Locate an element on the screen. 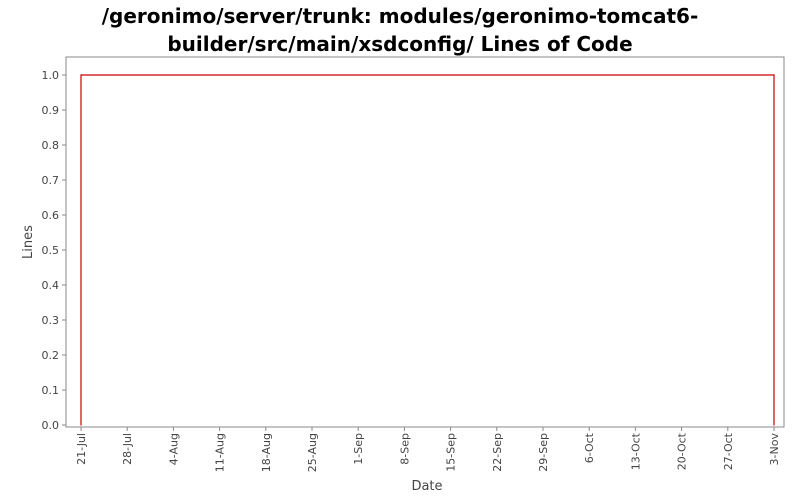 Image resolution: width=800 pixels, height=500 pixels. x-tick-label: 11-Aug is located at coordinates (220, 452).